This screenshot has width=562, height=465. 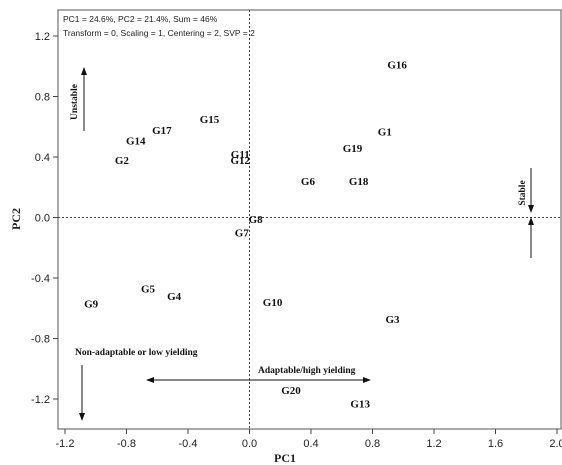 What do you see at coordinates (150, 380) in the screenshot?
I see `adaptable-arrowhead-left` at bounding box center [150, 380].